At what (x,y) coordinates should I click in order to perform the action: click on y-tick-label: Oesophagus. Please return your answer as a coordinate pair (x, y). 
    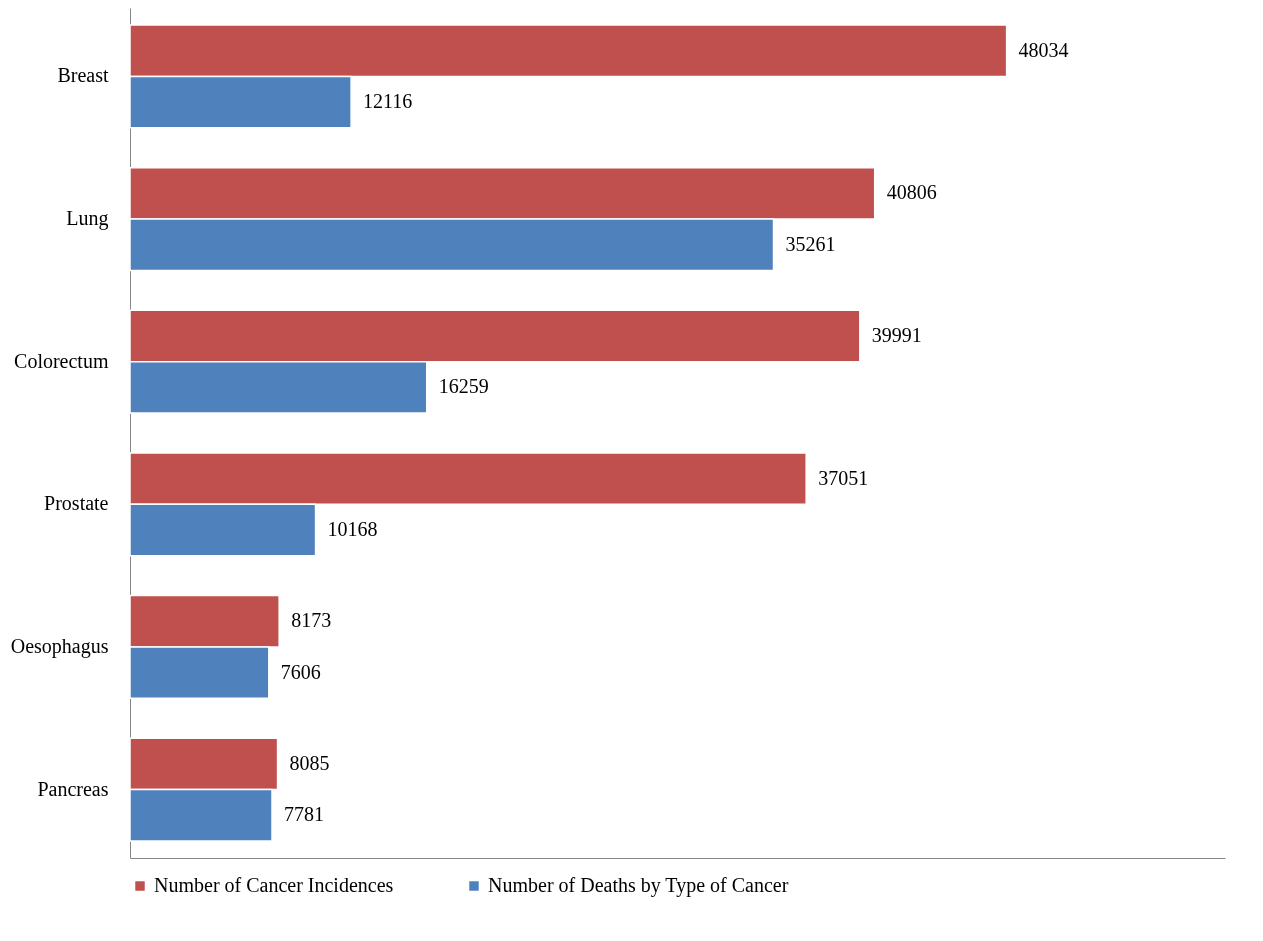
    Looking at the image, I should click on (59, 646).